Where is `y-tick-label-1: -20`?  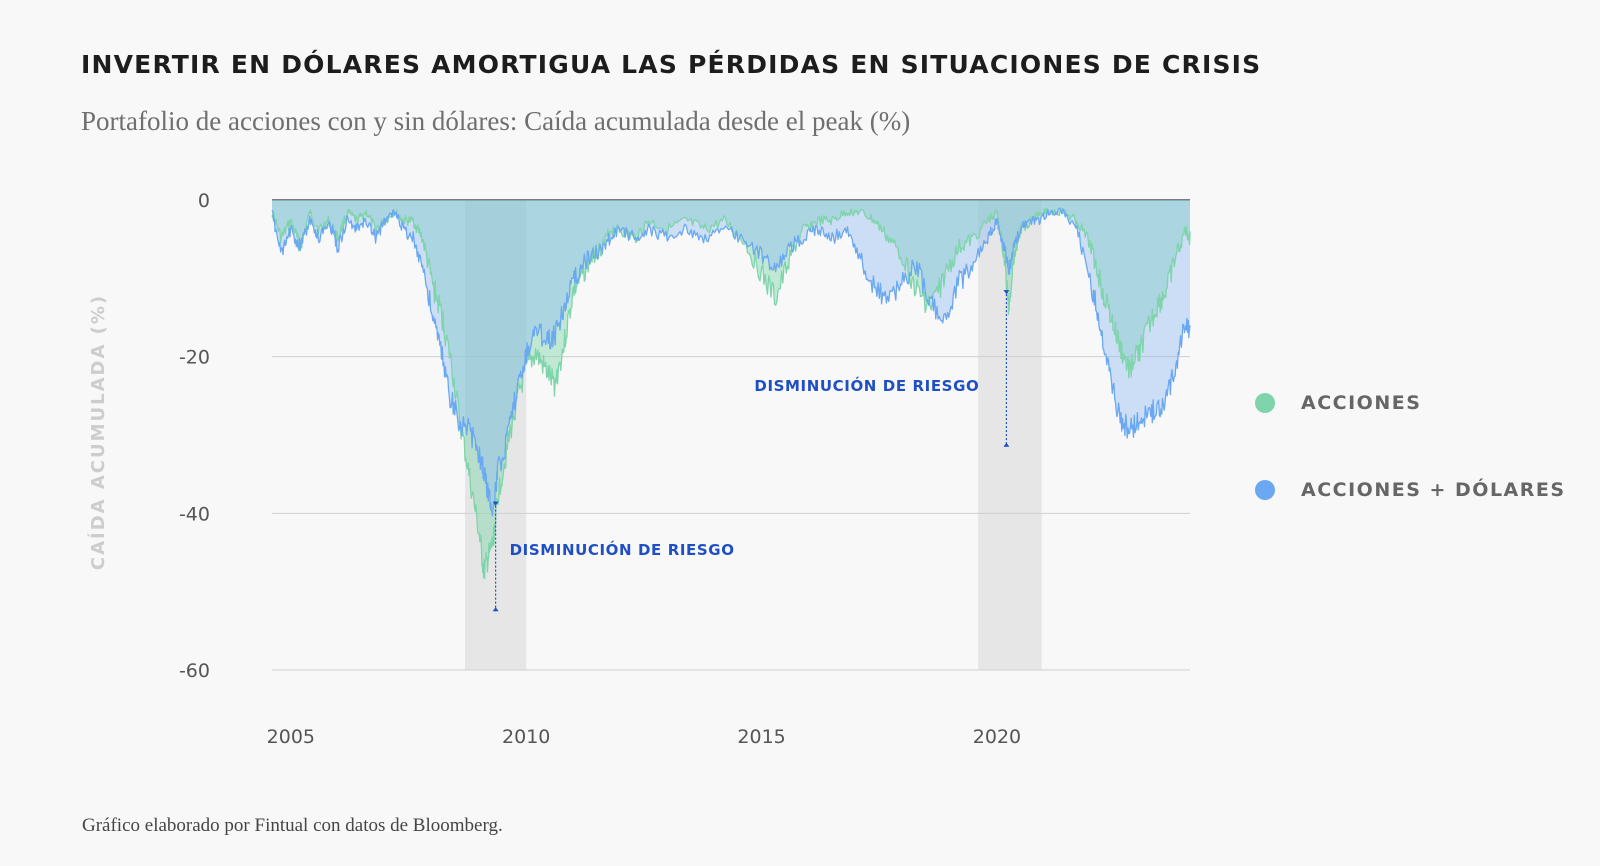 y-tick-label-1: -20 is located at coordinates (194, 358).